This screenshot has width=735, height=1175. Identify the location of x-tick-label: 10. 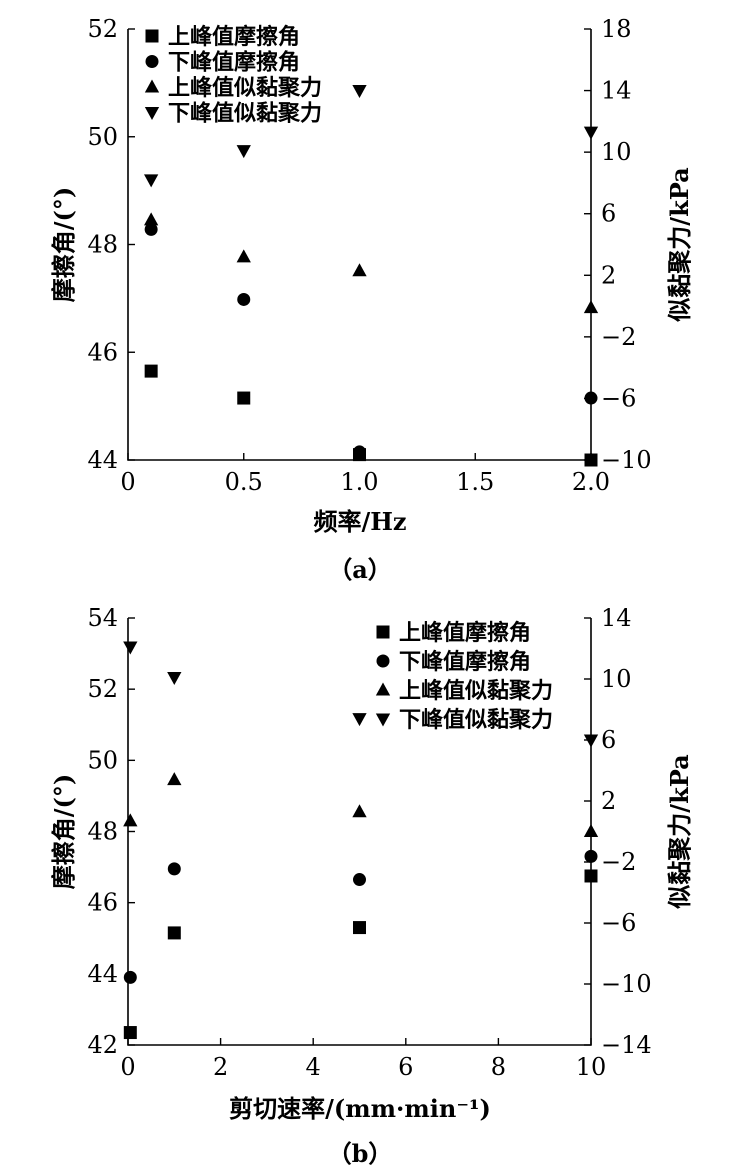
(591, 1067).